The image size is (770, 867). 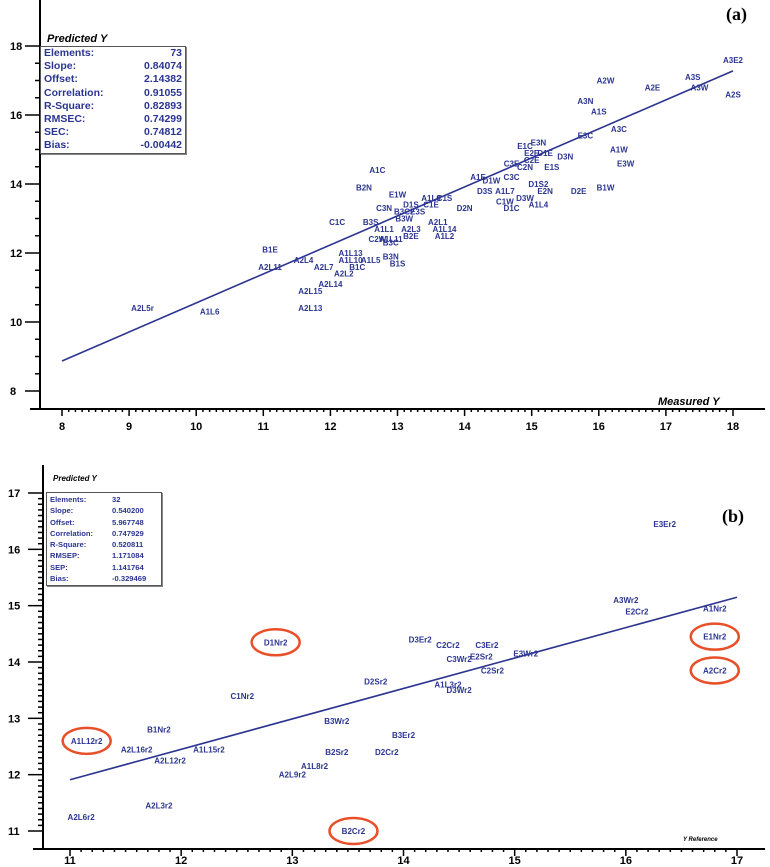 I want to click on data-point-label: D1S, so click(x=411, y=205).